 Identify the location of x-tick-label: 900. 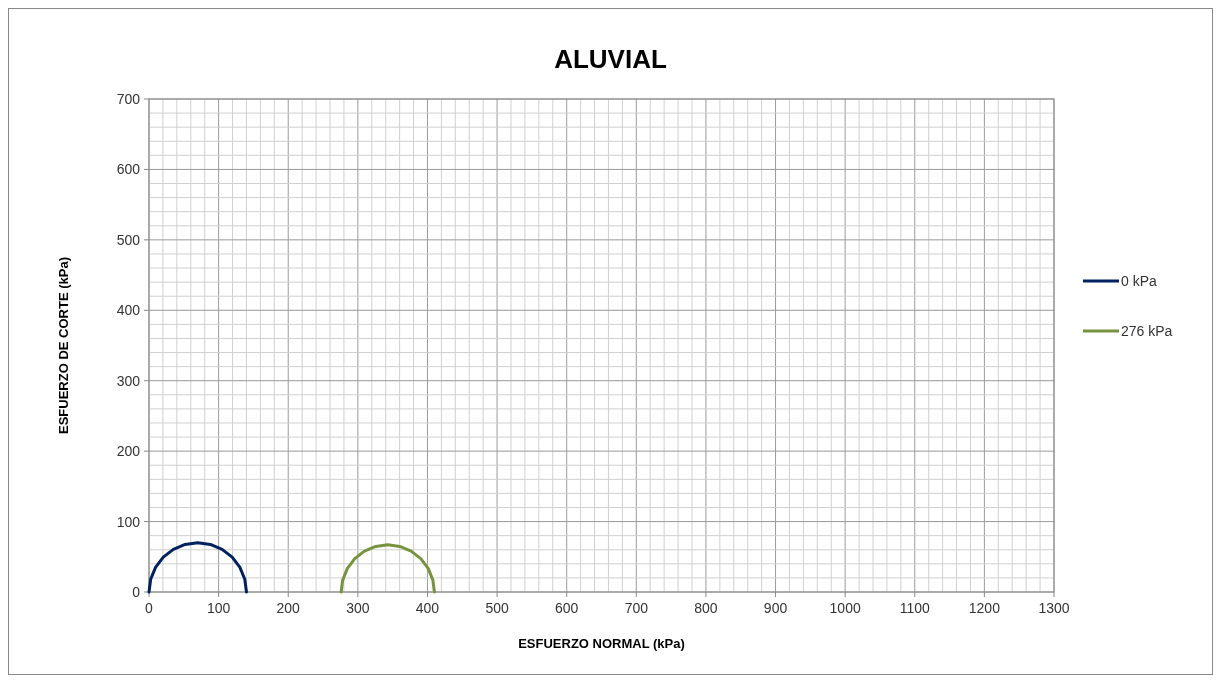
(775, 608).